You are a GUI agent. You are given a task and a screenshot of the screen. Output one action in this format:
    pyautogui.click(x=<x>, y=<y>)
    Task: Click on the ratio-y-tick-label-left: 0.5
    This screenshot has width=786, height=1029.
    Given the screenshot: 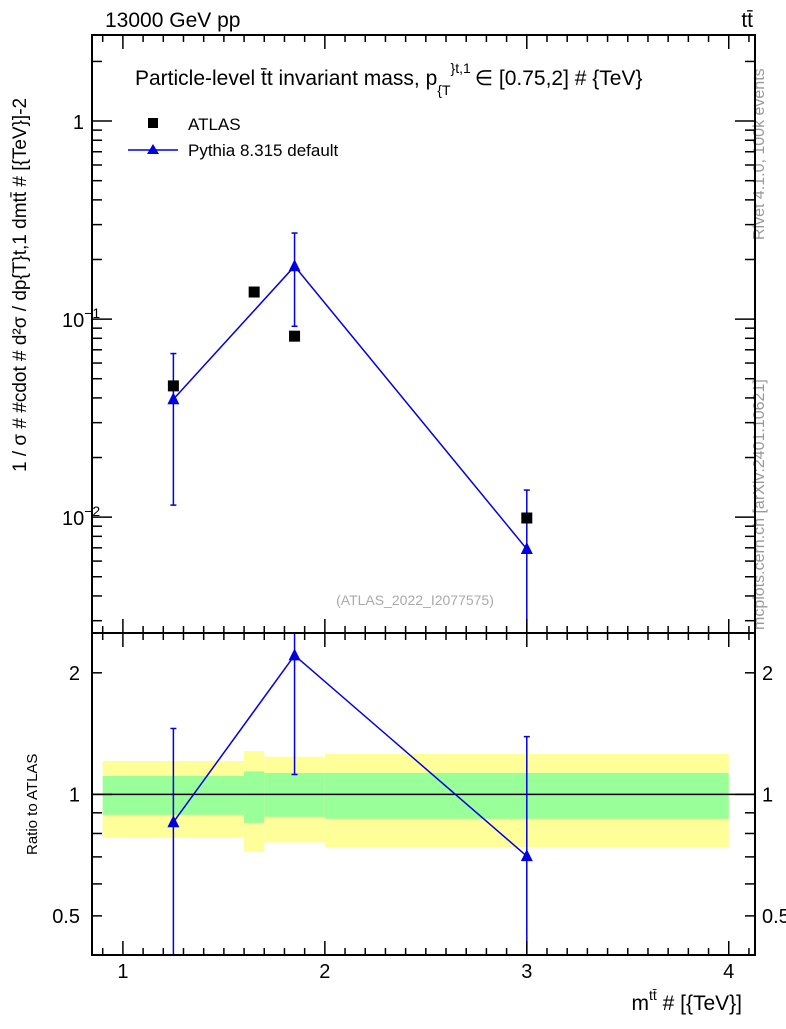 What is the action you would take?
    pyautogui.click(x=66, y=917)
    